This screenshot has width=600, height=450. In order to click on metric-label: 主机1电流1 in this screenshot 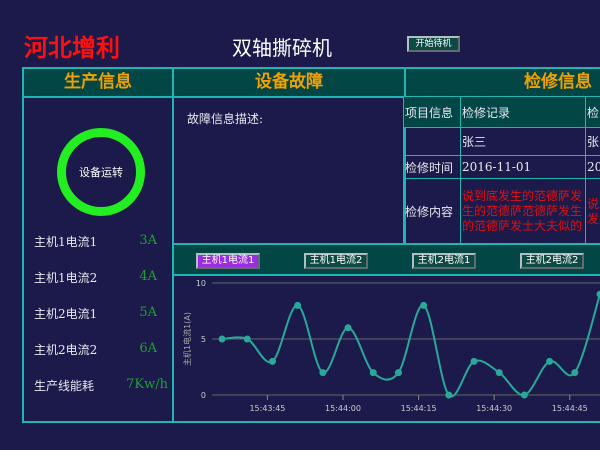, I will do `click(66, 242)`.